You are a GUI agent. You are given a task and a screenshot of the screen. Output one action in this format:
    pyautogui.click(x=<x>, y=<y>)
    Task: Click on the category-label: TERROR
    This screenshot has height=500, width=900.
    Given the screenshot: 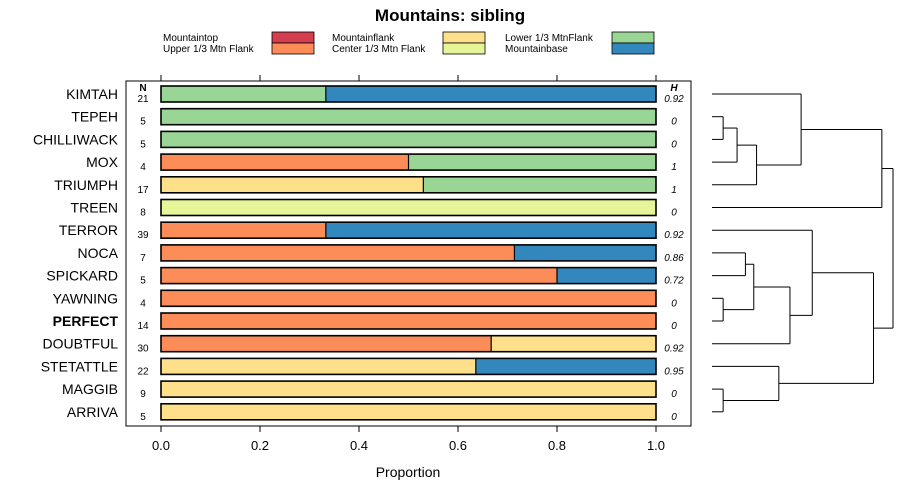 What is the action you would take?
    pyautogui.click(x=88, y=230)
    